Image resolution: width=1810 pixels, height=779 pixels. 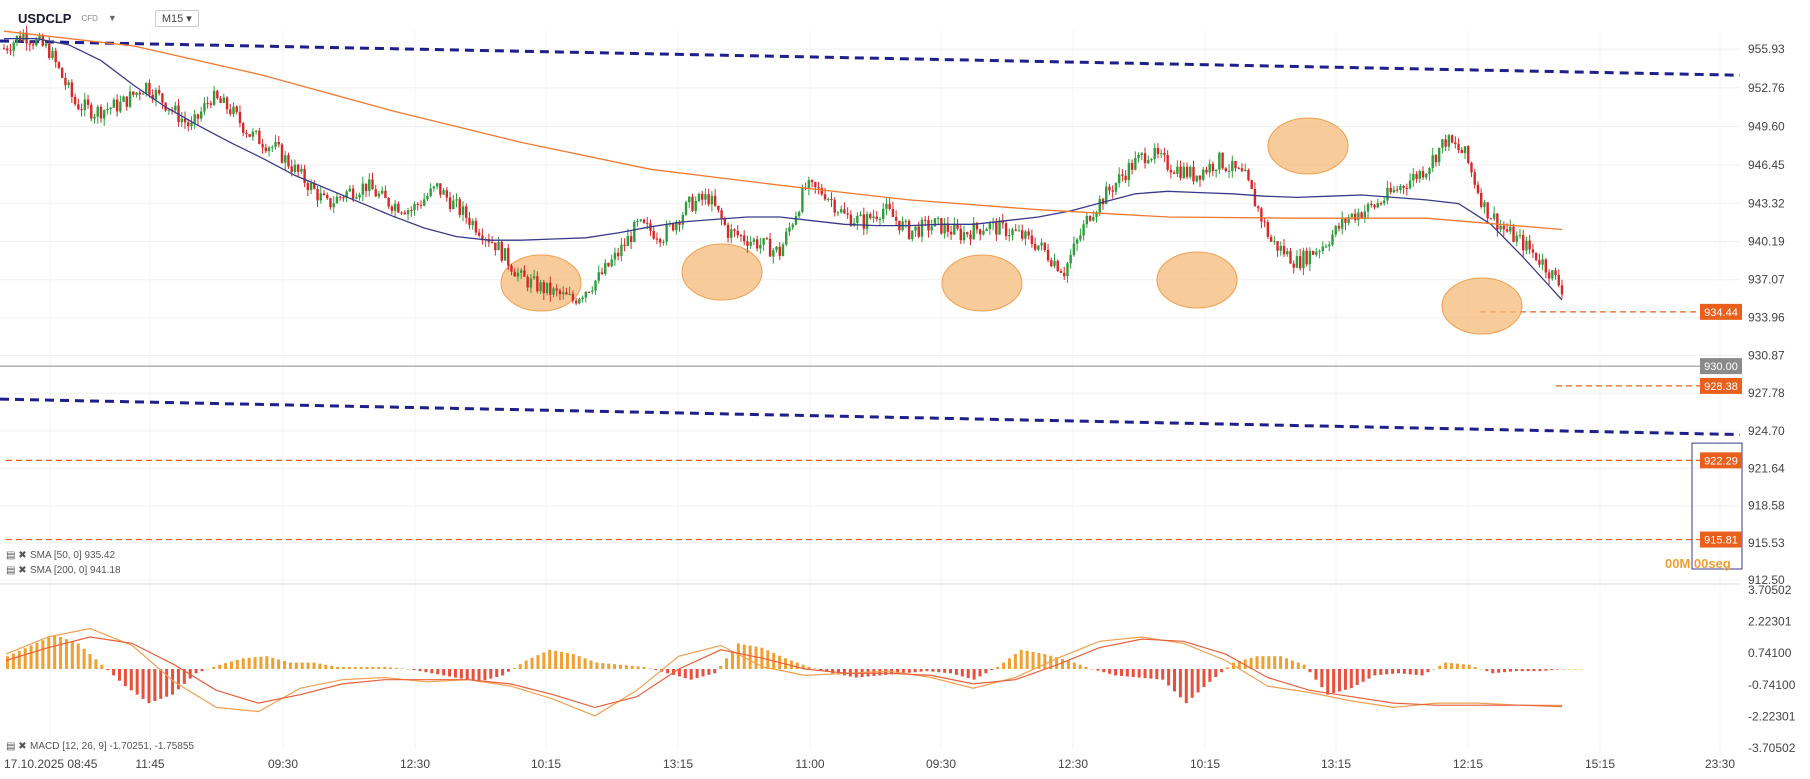 I want to click on chart-toolbar: USDCLP CFD ▼ M15 ▾, so click(x=99, y=18).